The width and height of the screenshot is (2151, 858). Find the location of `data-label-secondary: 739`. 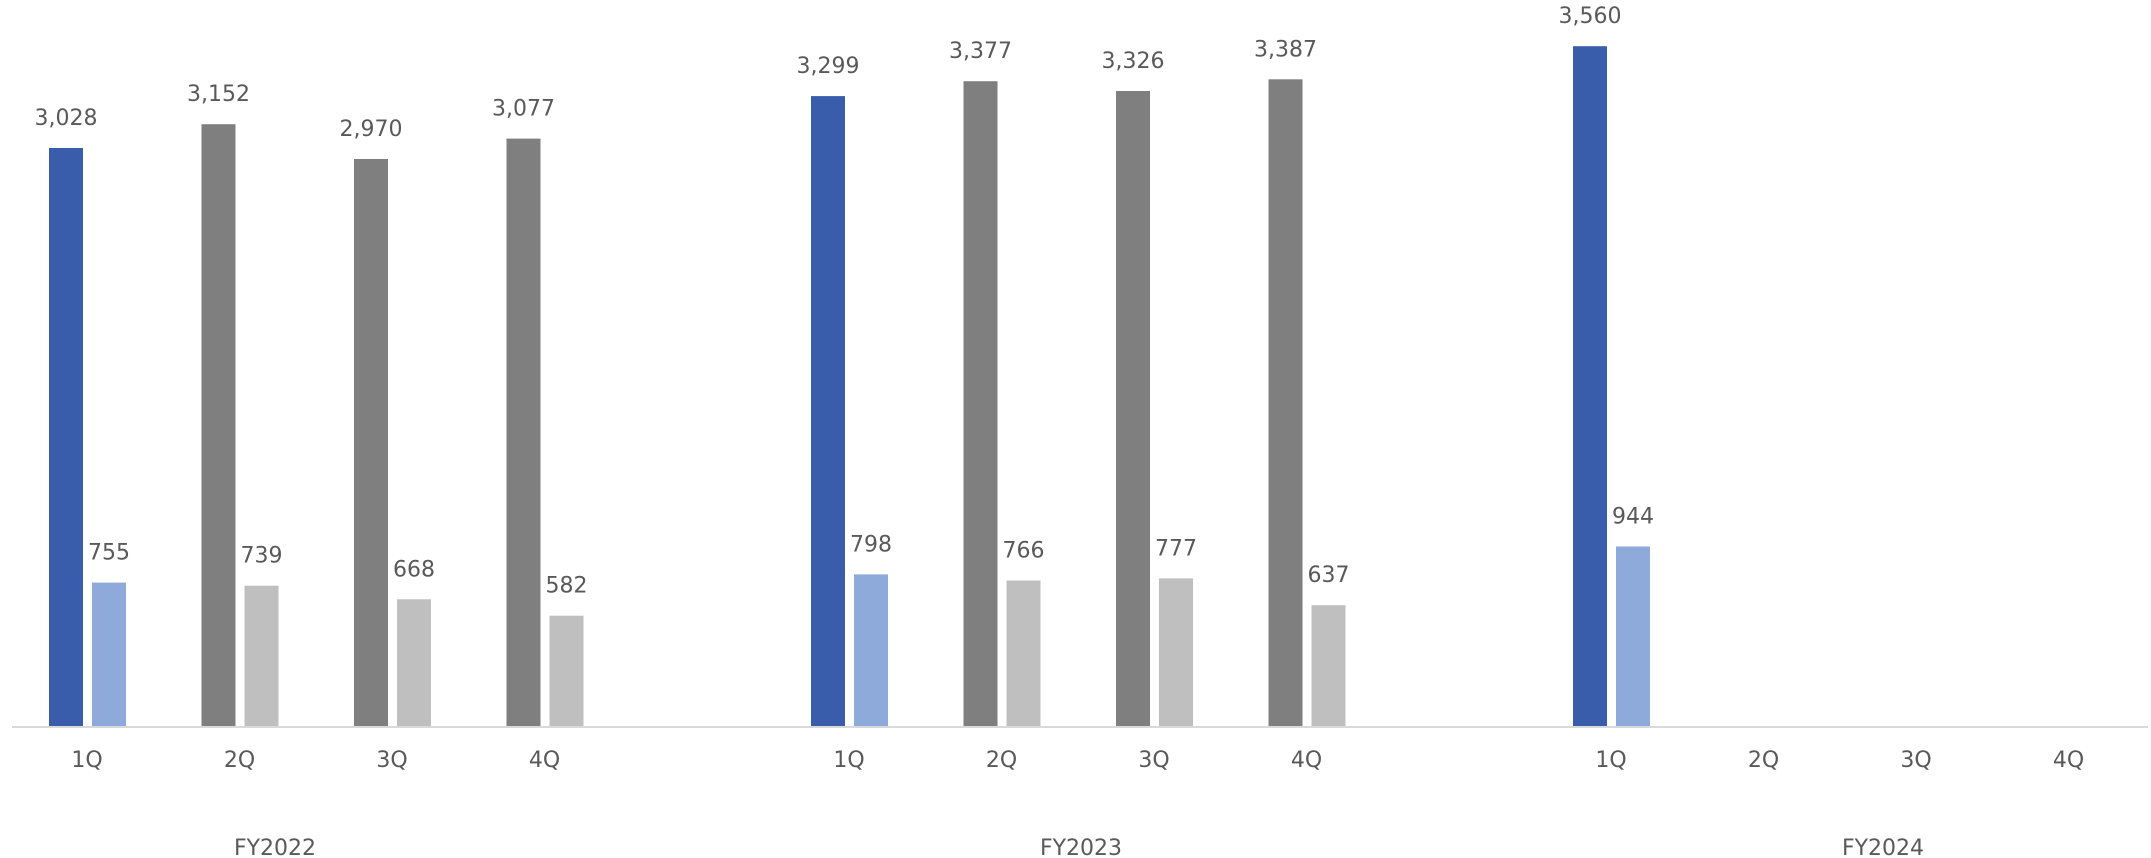

data-label-secondary: 739 is located at coordinates (262, 556).